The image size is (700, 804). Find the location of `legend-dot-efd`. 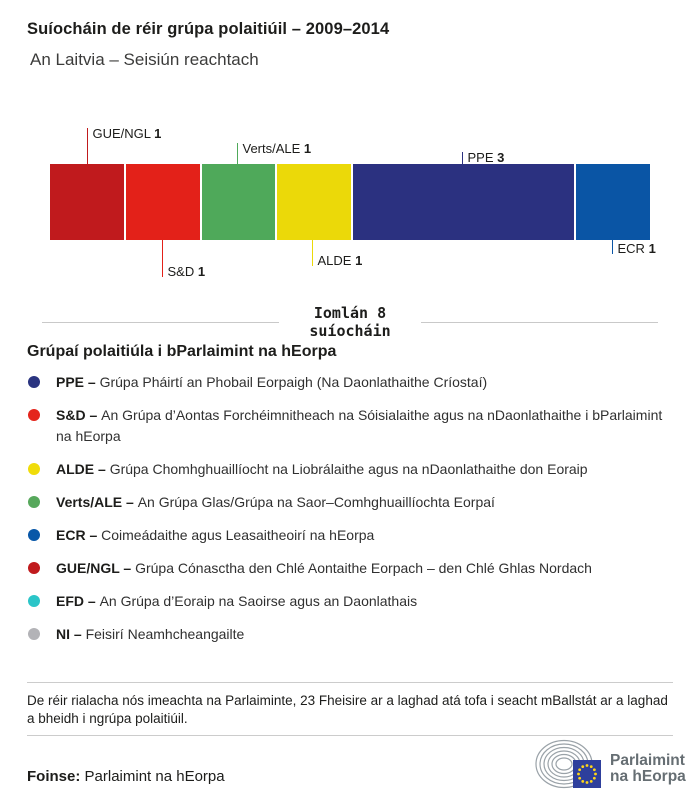

legend-dot-efd is located at coordinates (34, 601).